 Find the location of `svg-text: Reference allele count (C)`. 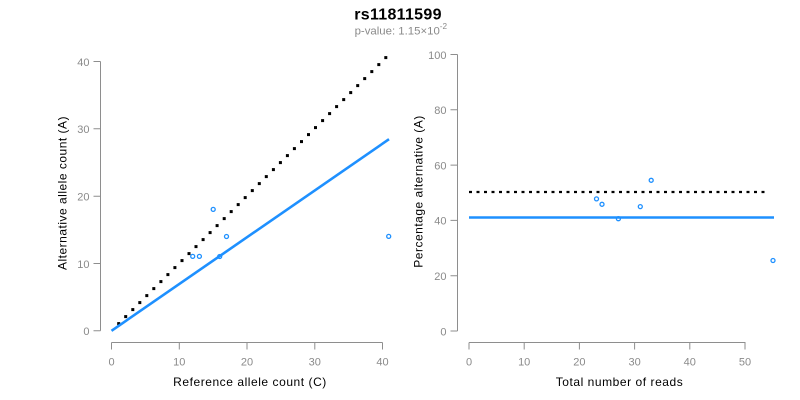

svg-text: Reference allele count (C) is located at coordinates (250, 382).